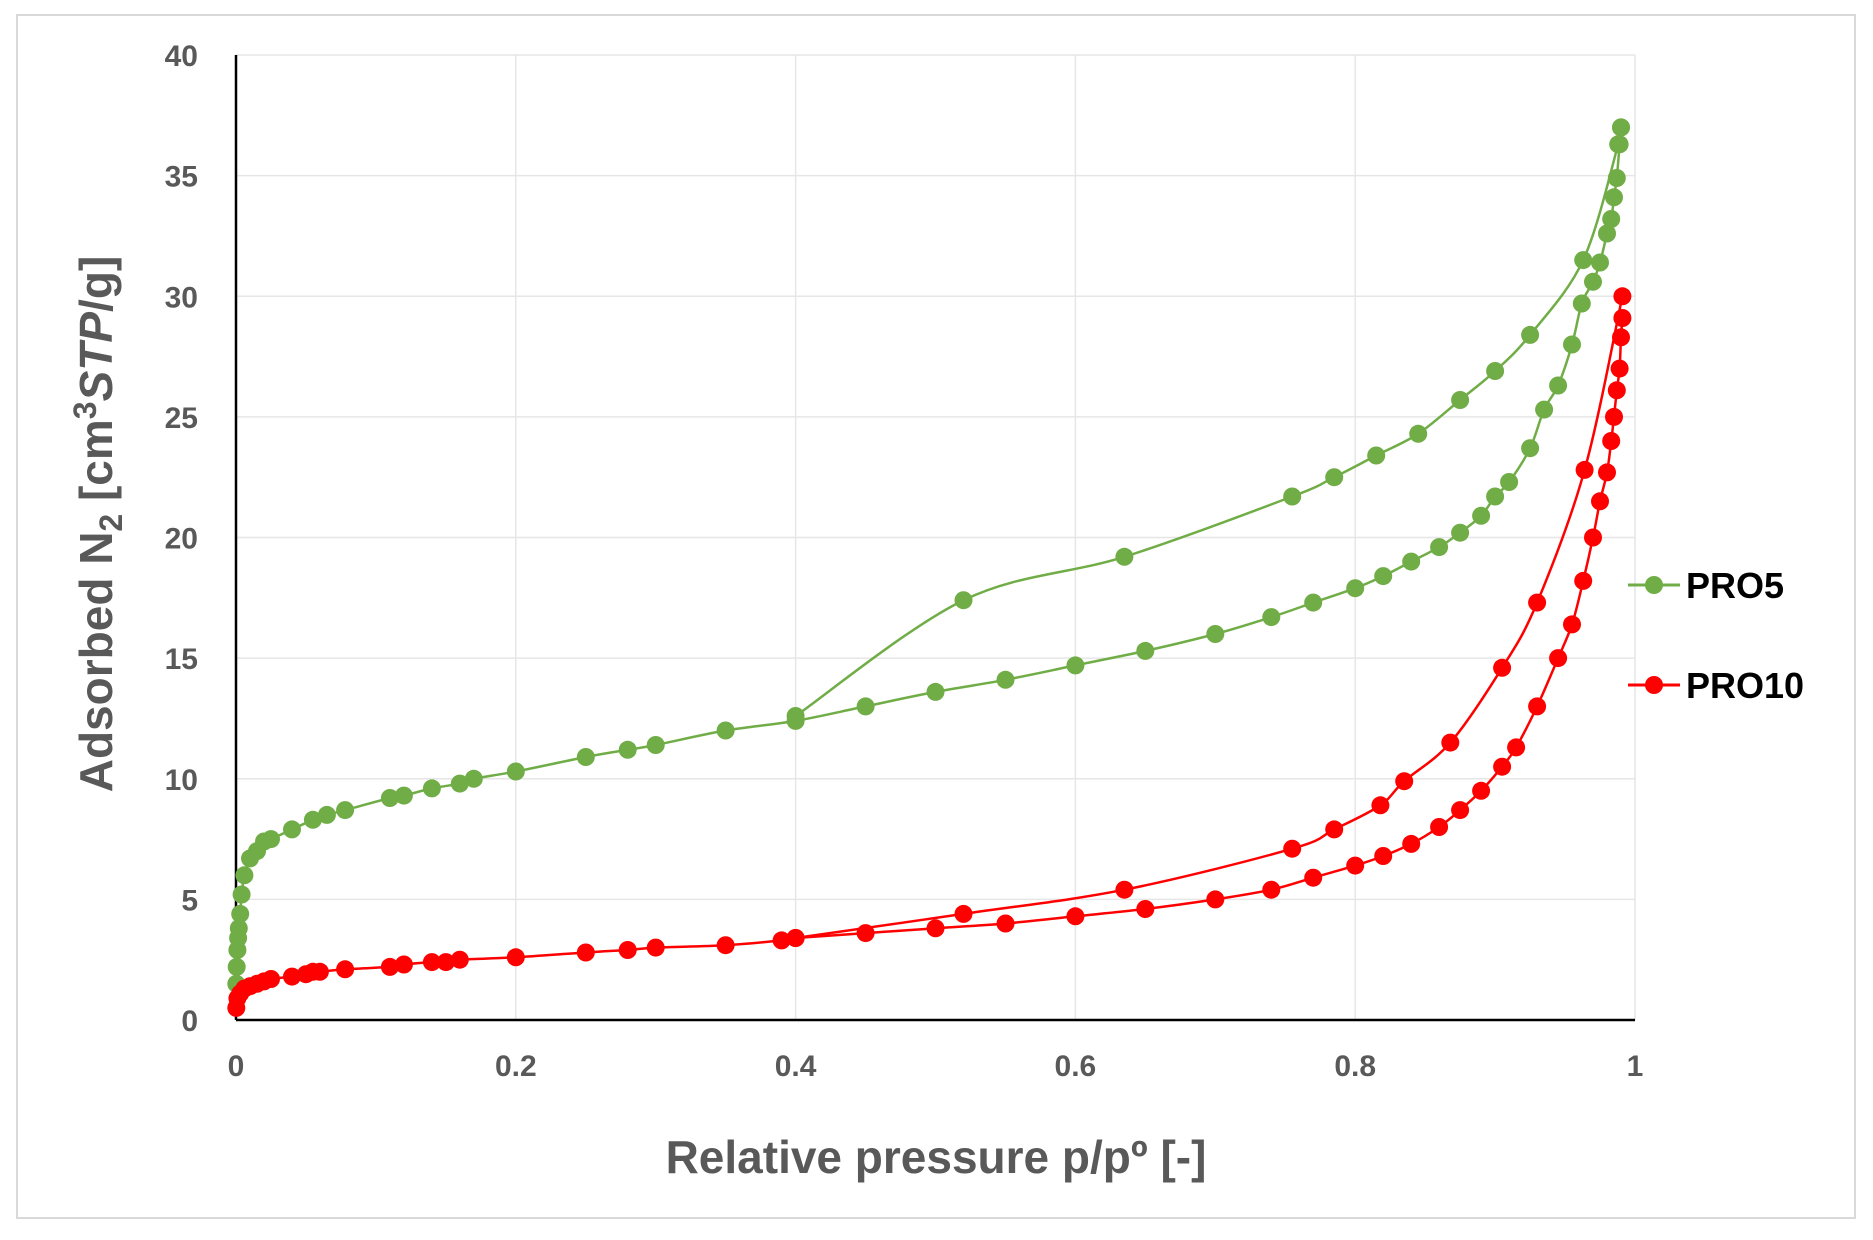  I want to click on y-tick-label: 15, so click(181, 659).